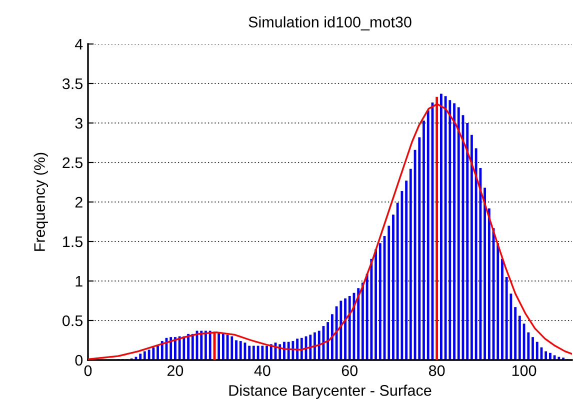  Describe the element at coordinates (72, 84) in the screenshot. I see `y-tick-label: 3.5` at that location.